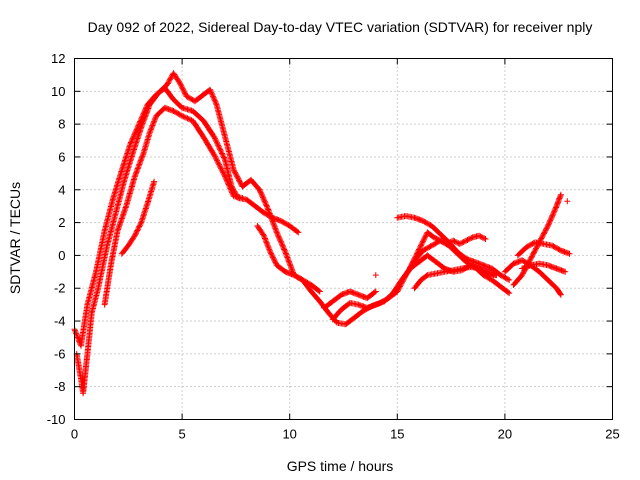 The image size is (640, 480). What do you see at coordinates (74, 434) in the screenshot?
I see `x-tick-label: 0` at bounding box center [74, 434].